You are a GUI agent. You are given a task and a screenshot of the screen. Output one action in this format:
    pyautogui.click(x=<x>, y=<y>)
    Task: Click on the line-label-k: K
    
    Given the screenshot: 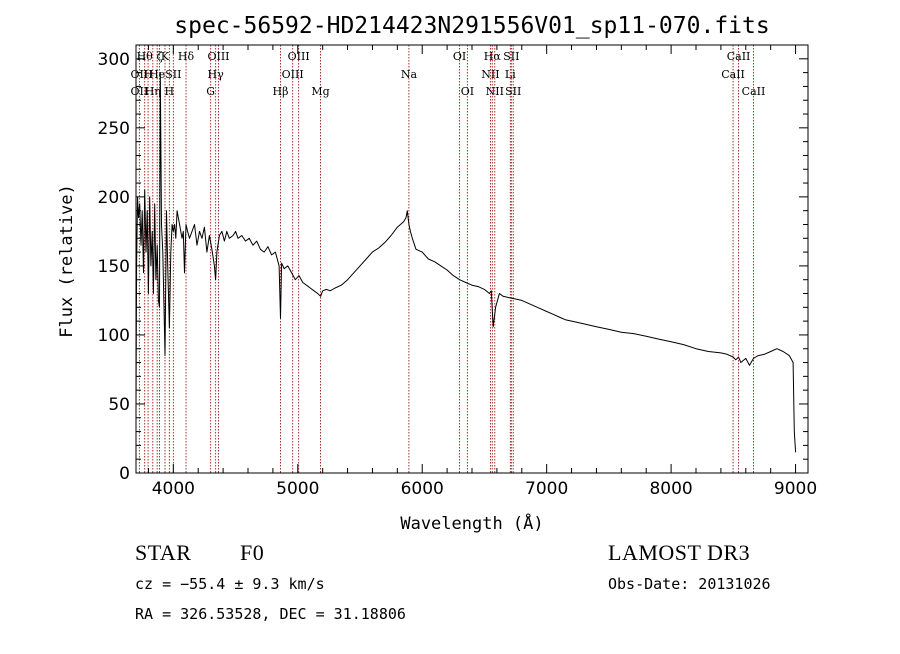 What is the action you would take?
    pyautogui.click(x=165, y=56)
    